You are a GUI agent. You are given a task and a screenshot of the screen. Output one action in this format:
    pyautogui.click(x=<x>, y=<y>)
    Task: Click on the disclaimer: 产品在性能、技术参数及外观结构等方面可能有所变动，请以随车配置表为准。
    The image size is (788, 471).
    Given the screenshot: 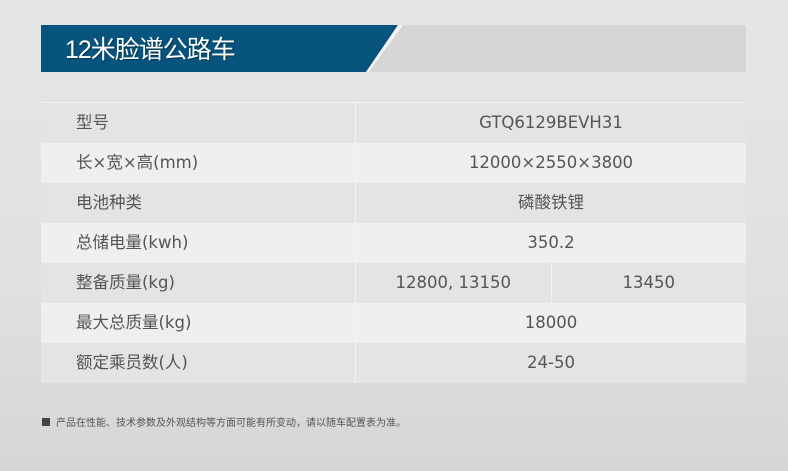 What is the action you would take?
    pyautogui.click(x=224, y=421)
    